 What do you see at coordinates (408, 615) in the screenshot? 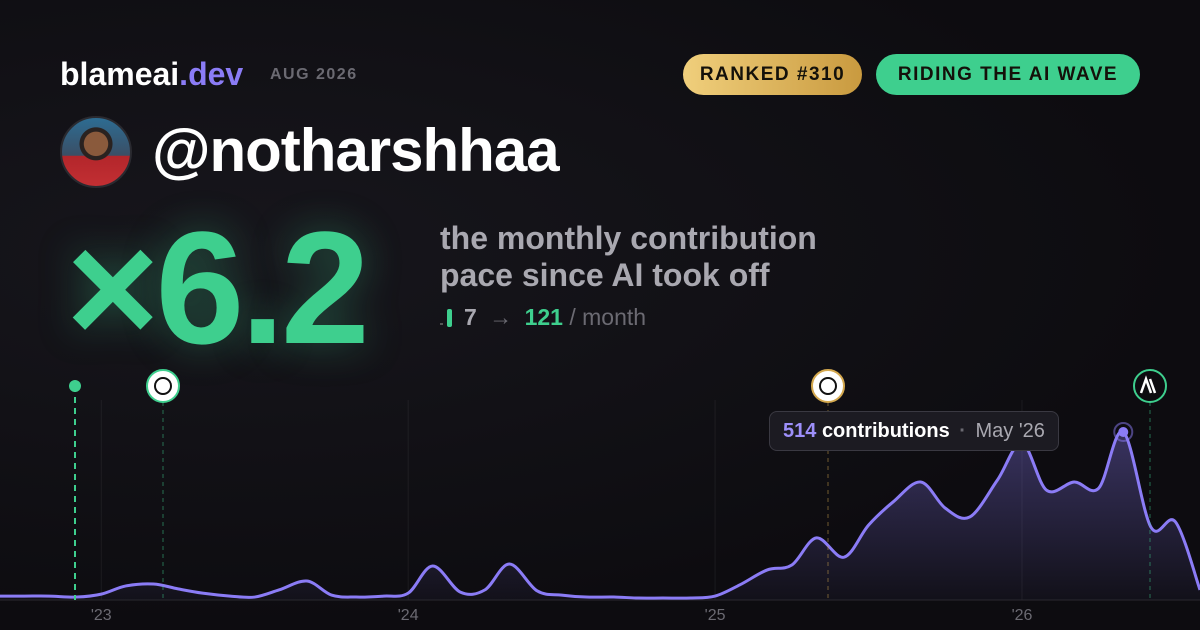
I see `x-tick-label: '24` at bounding box center [408, 615].